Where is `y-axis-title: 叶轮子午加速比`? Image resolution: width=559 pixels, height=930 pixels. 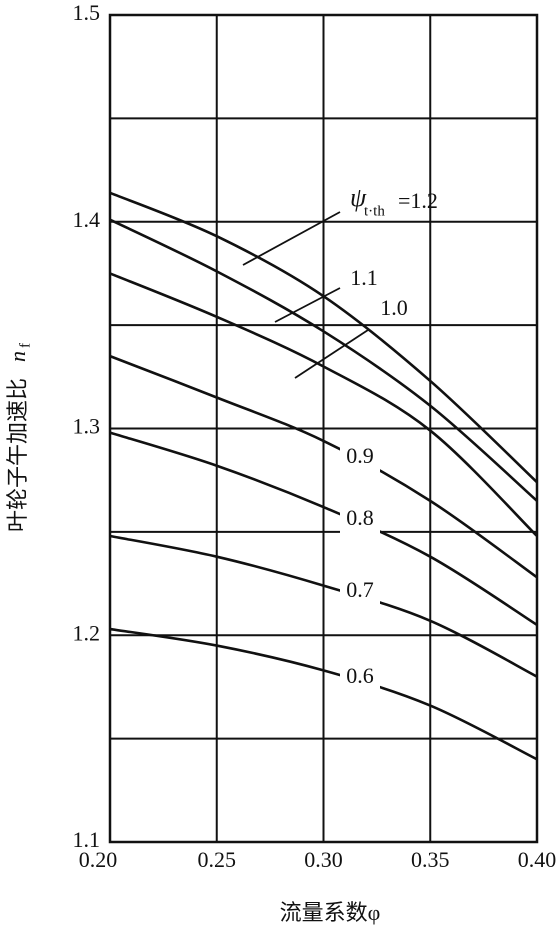 y-axis-title: 叶轮子午加速比 is located at coordinates (17, 455).